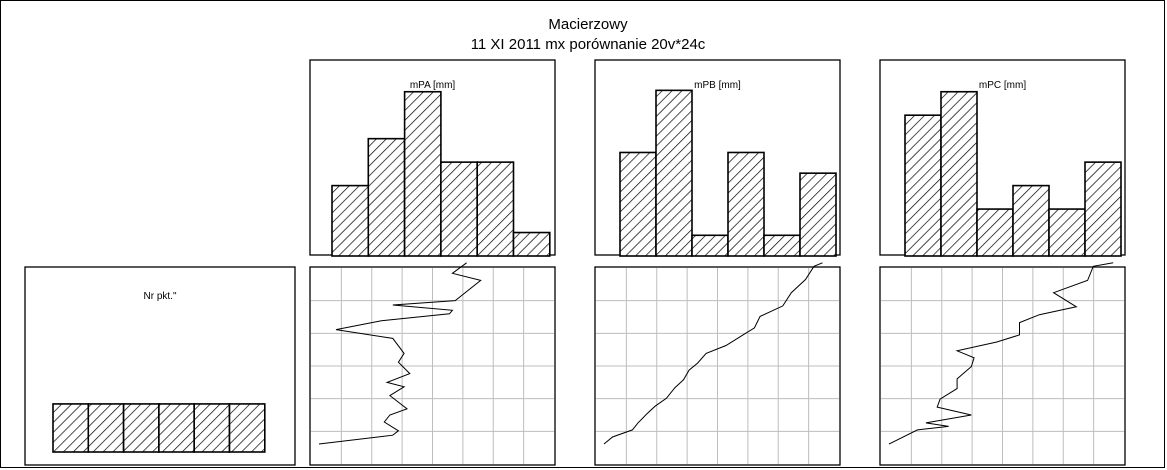  I want to click on panel-title-0: mPA [mm], so click(433, 85).